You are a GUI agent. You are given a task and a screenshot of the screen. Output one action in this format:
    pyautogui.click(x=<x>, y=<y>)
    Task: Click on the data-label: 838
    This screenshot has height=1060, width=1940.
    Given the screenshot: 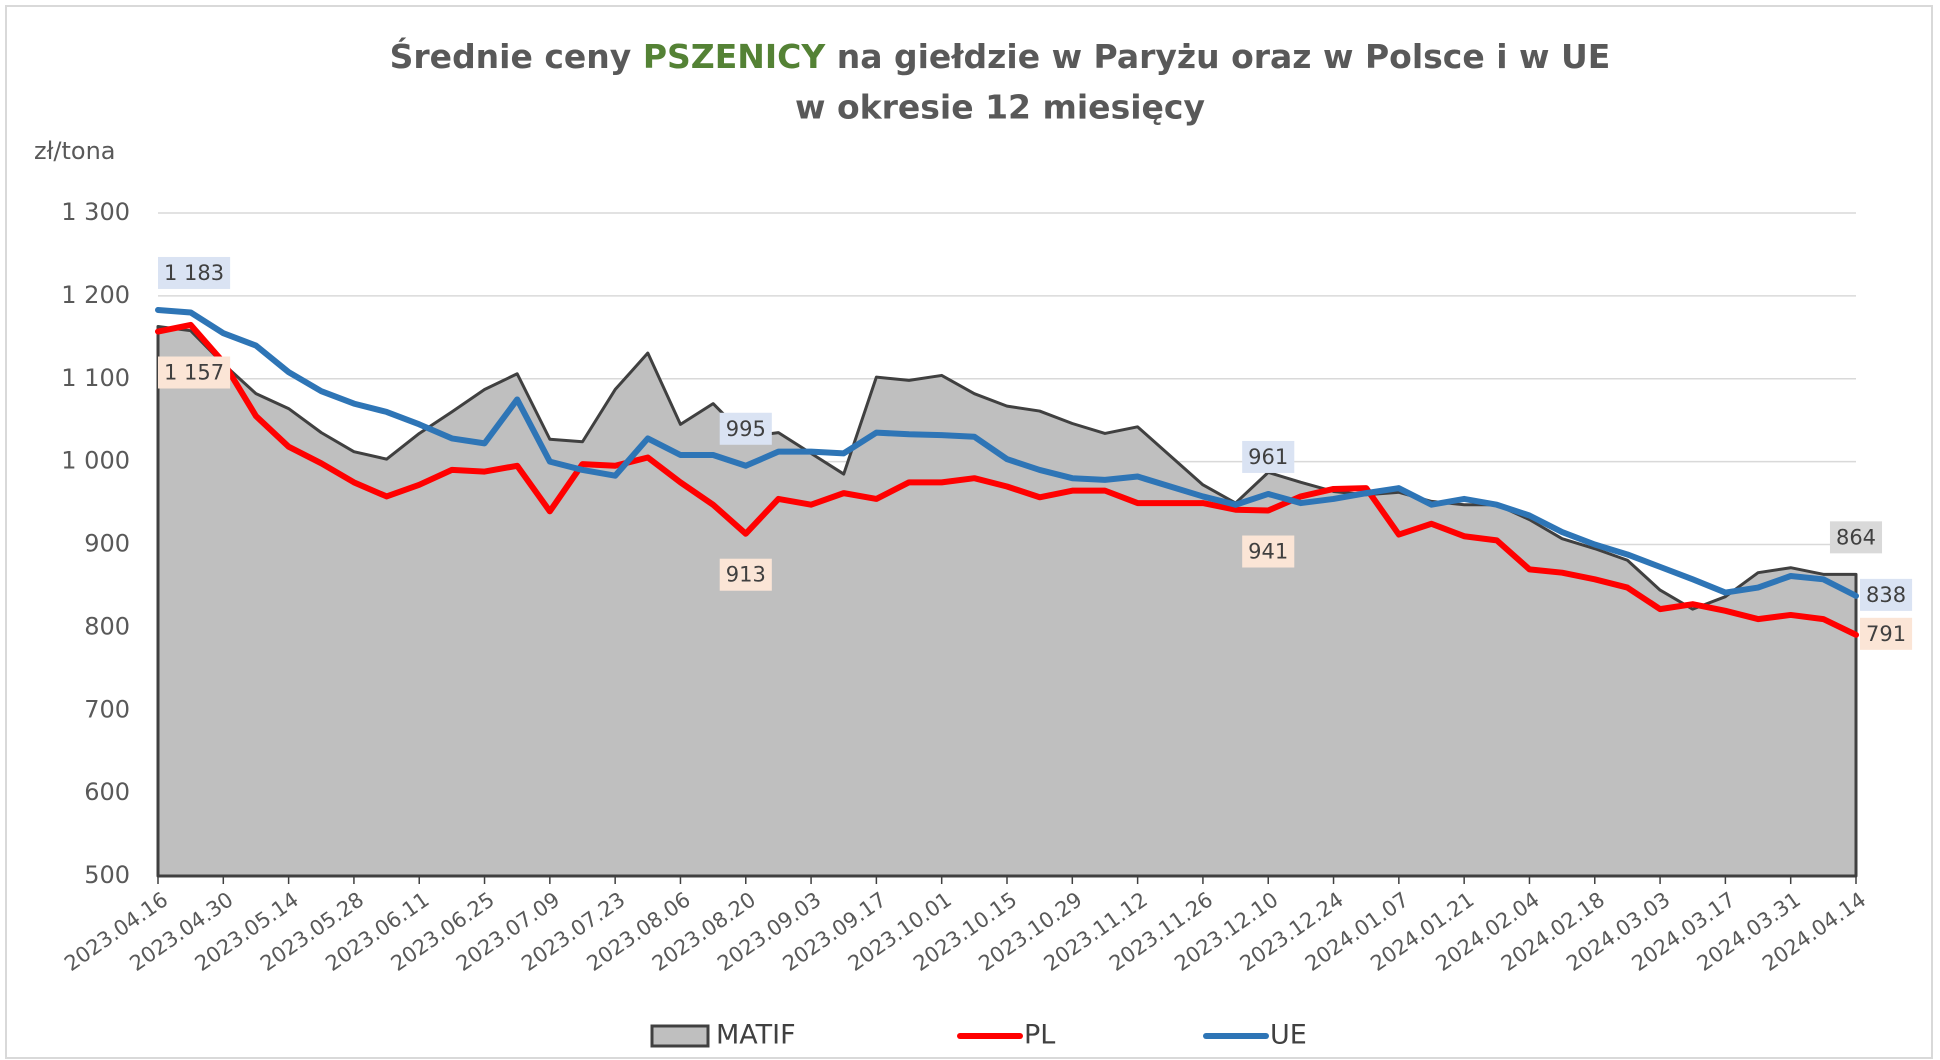 What is the action you would take?
    pyautogui.click(x=1886, y=595)
    